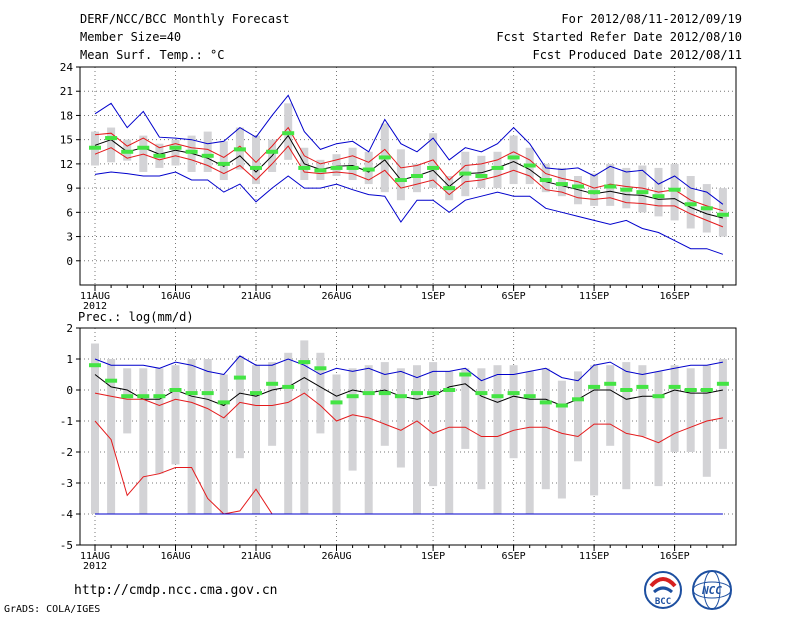  What do you see at coordinates (69, 390) in the screenshot?
I see `prec-ytick-label: 0` at bounding box center [69, 390].